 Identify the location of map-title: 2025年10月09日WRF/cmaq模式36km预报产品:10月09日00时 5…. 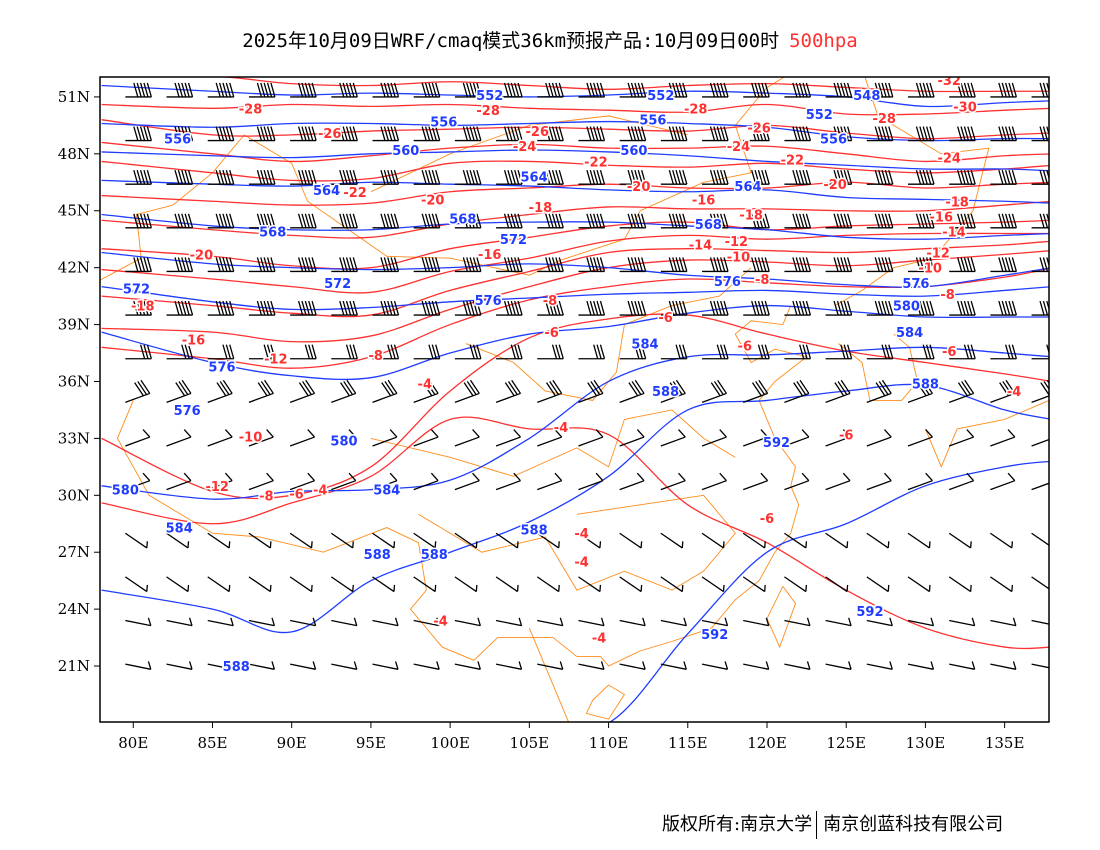
(550, 39).